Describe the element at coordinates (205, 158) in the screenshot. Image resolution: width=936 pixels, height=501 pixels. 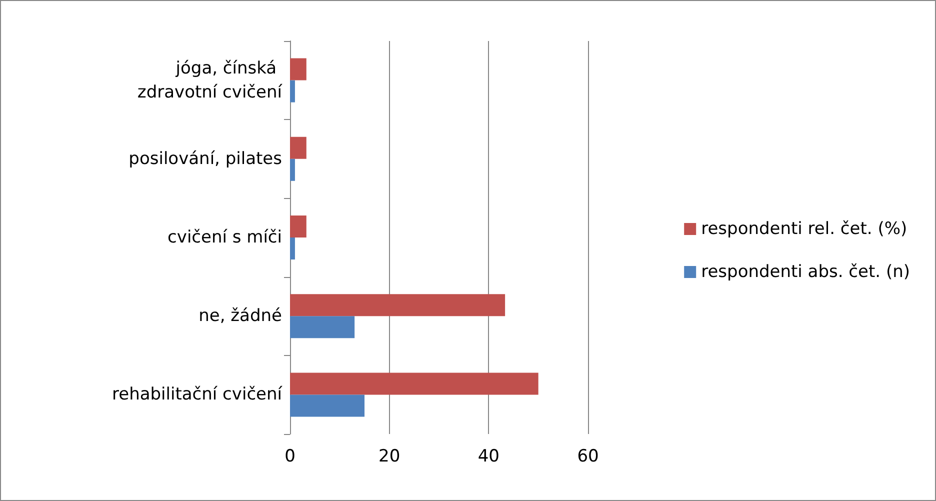
I see `y-tick-label: posilování, pilates` at that location.